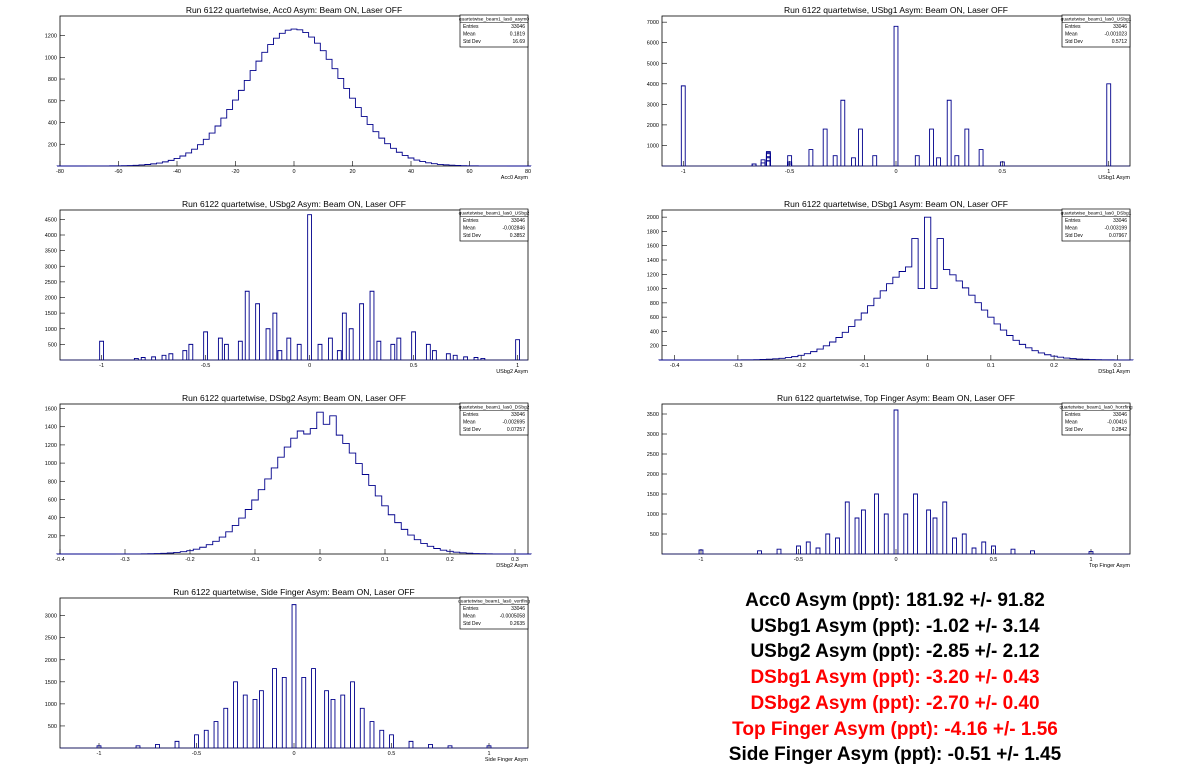 This screenshot has height=772, width=1196. Describe the element at coordinates (1118, 236) in the screenshot. I see `stats-std-dev-value: 0.07967` at that location.